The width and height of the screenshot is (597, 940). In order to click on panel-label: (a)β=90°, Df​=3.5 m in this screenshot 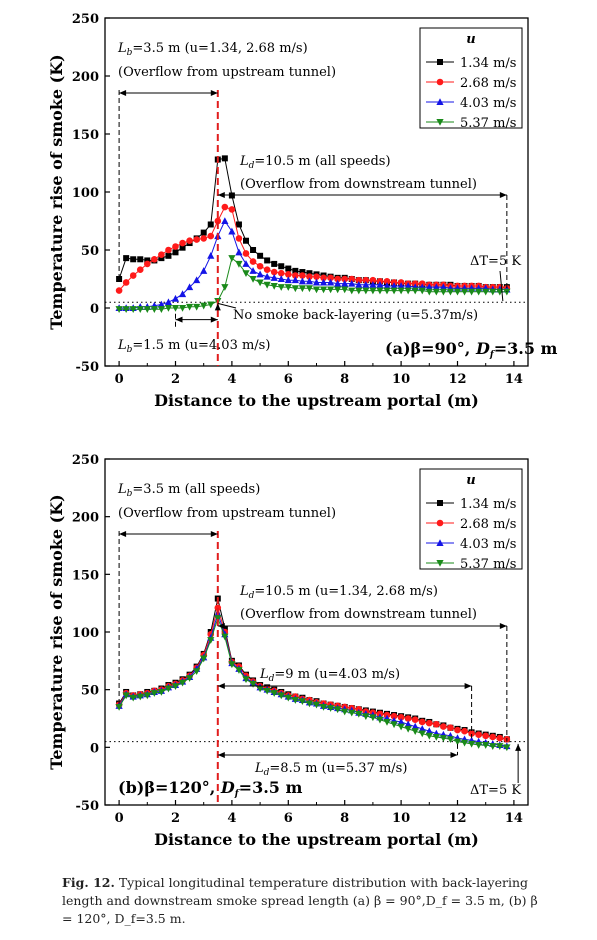, I will do `click(471, 349)`.